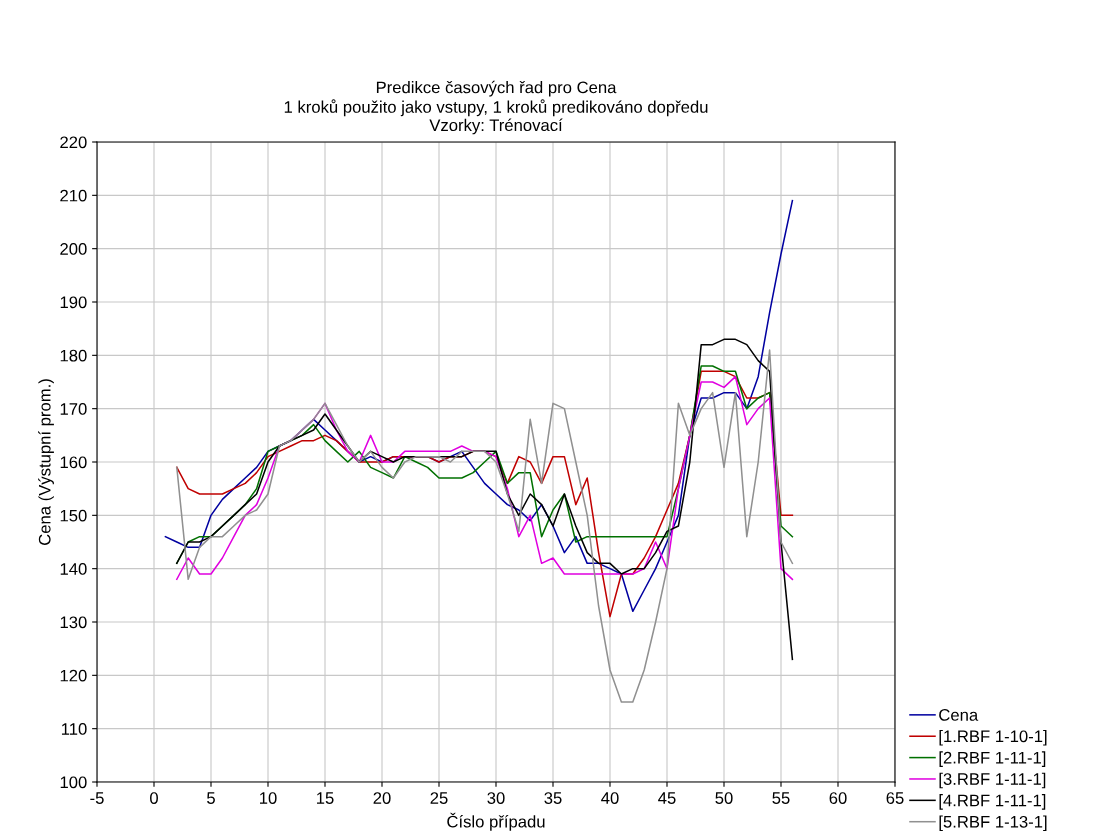  What do you see at coordinates (73, 195) in the screenshot?
I see `y-tick-label: 210` at bounding box center [73, 195].